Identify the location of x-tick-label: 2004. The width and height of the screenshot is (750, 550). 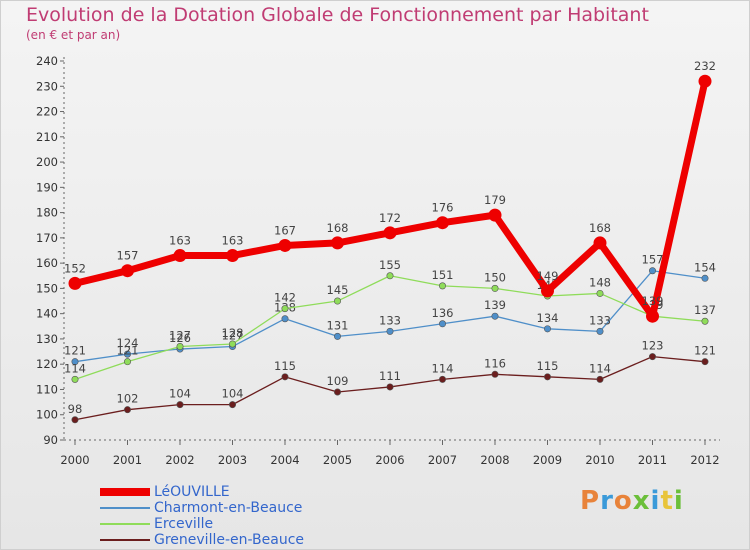
(284, 460).